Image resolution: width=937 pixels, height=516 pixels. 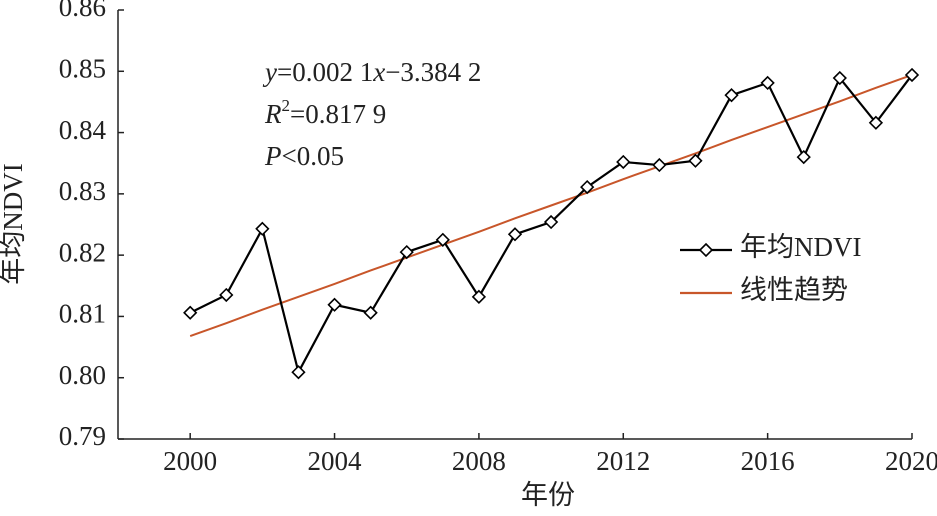 I want to click on annotation-part: 2, so click(x=286, y=105).